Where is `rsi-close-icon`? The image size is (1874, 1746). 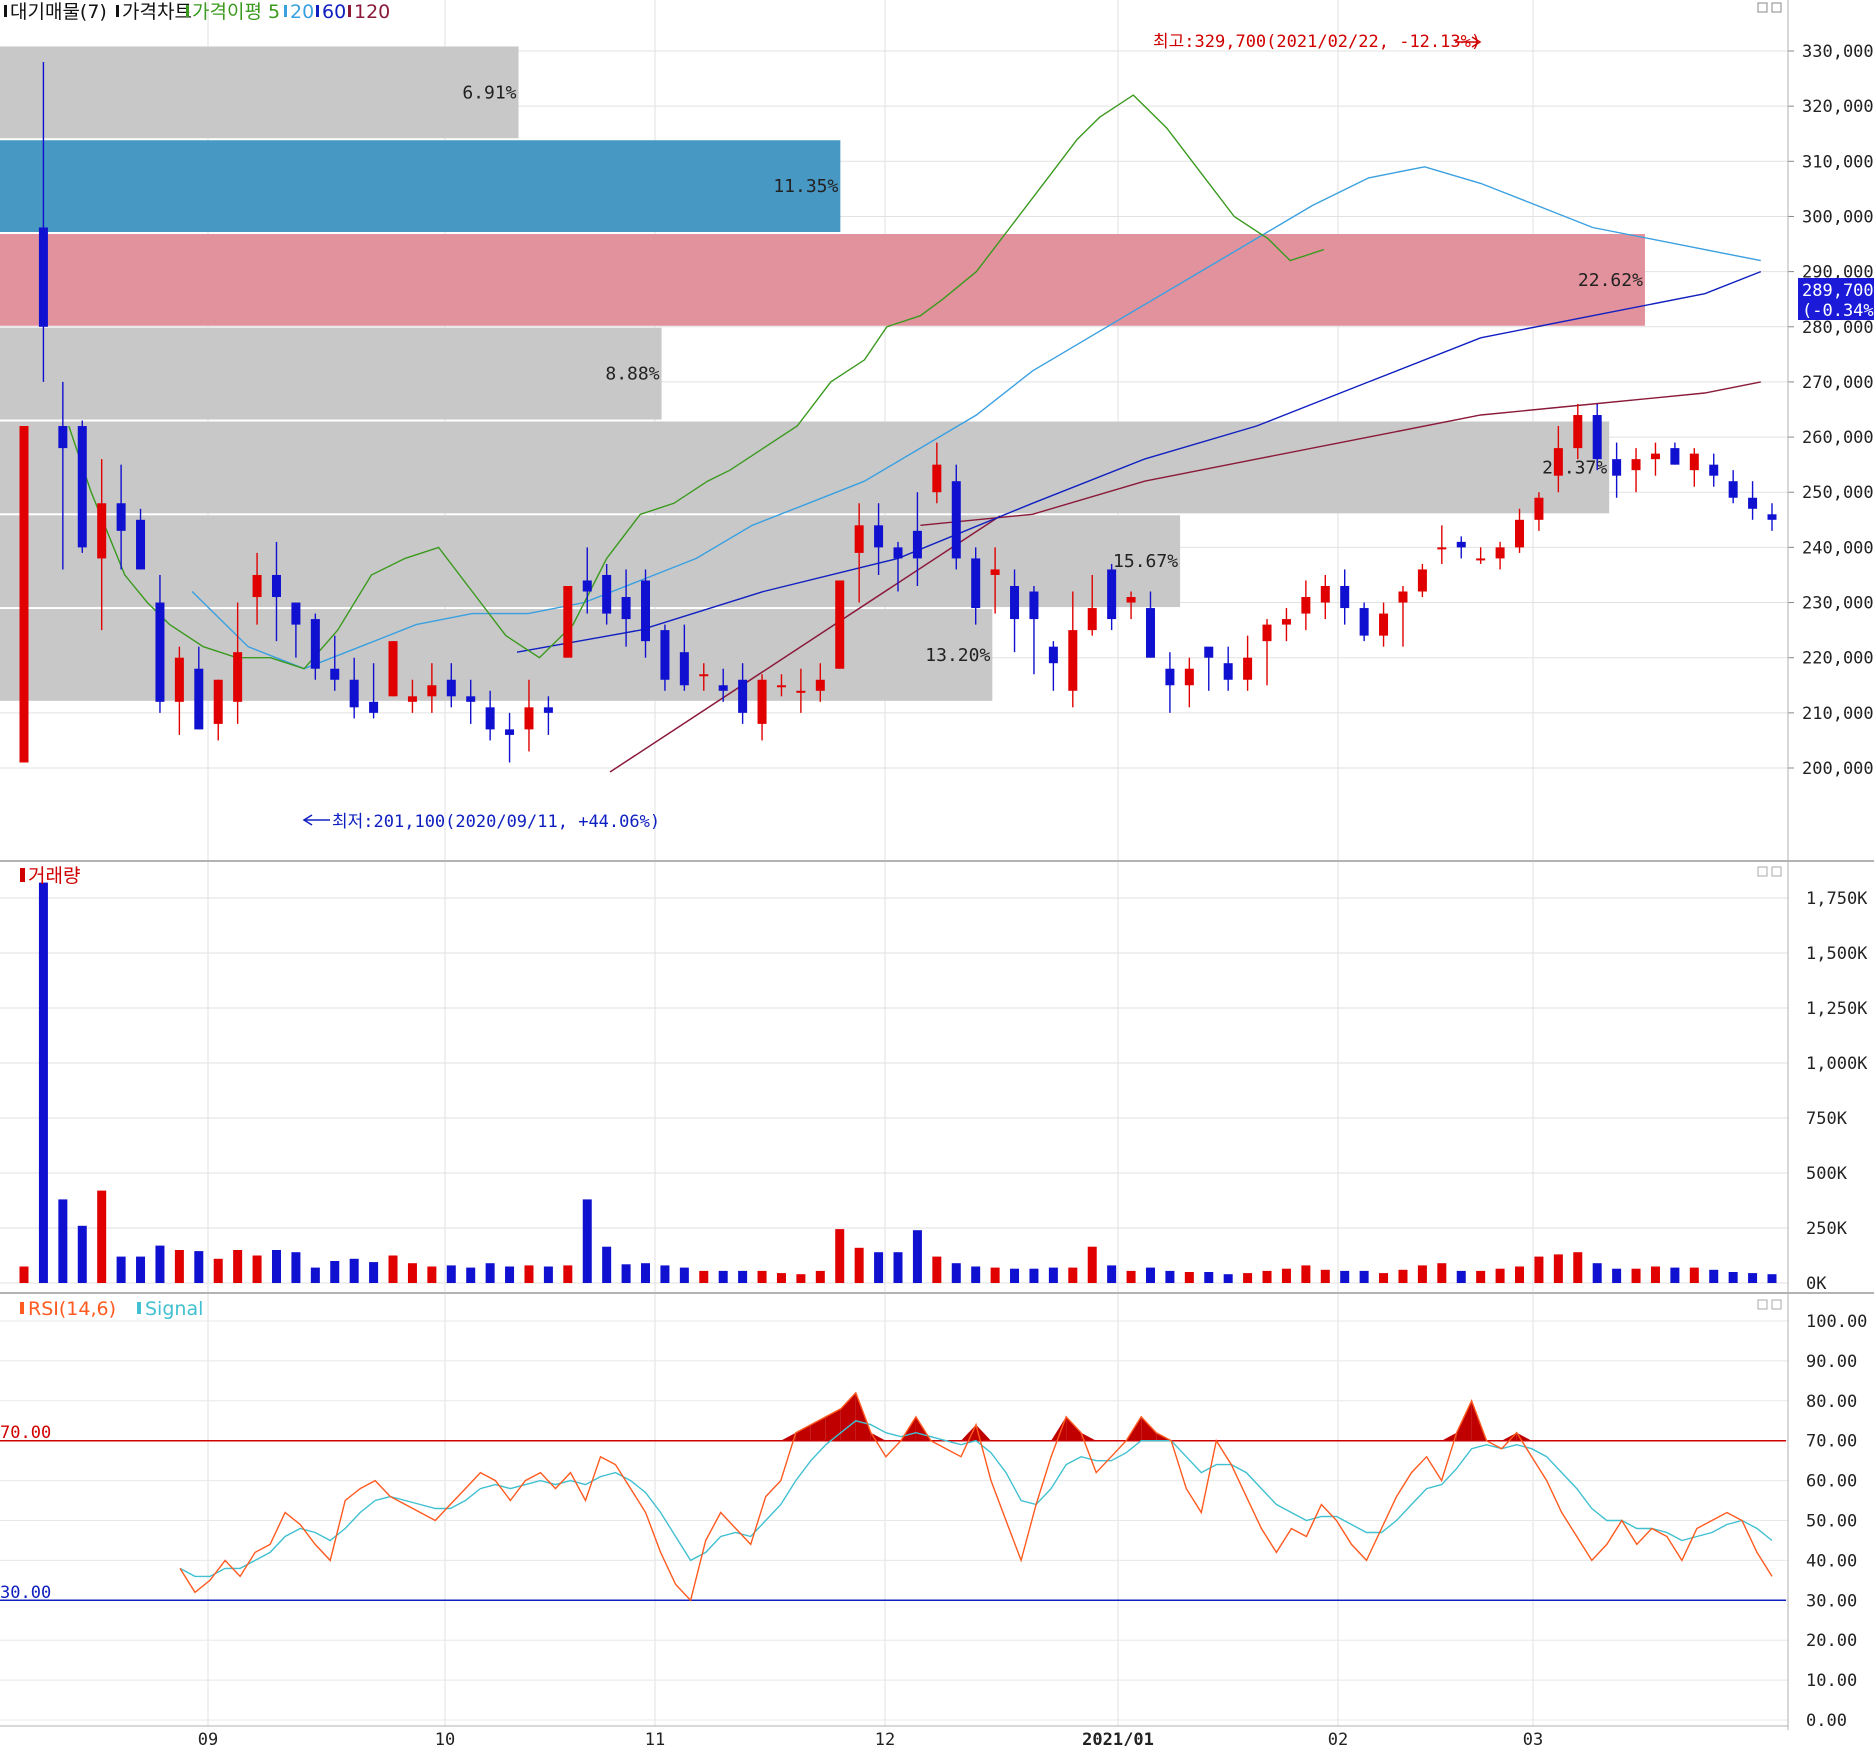
rsi-close-icon is located at coordinates (1776, 1304).